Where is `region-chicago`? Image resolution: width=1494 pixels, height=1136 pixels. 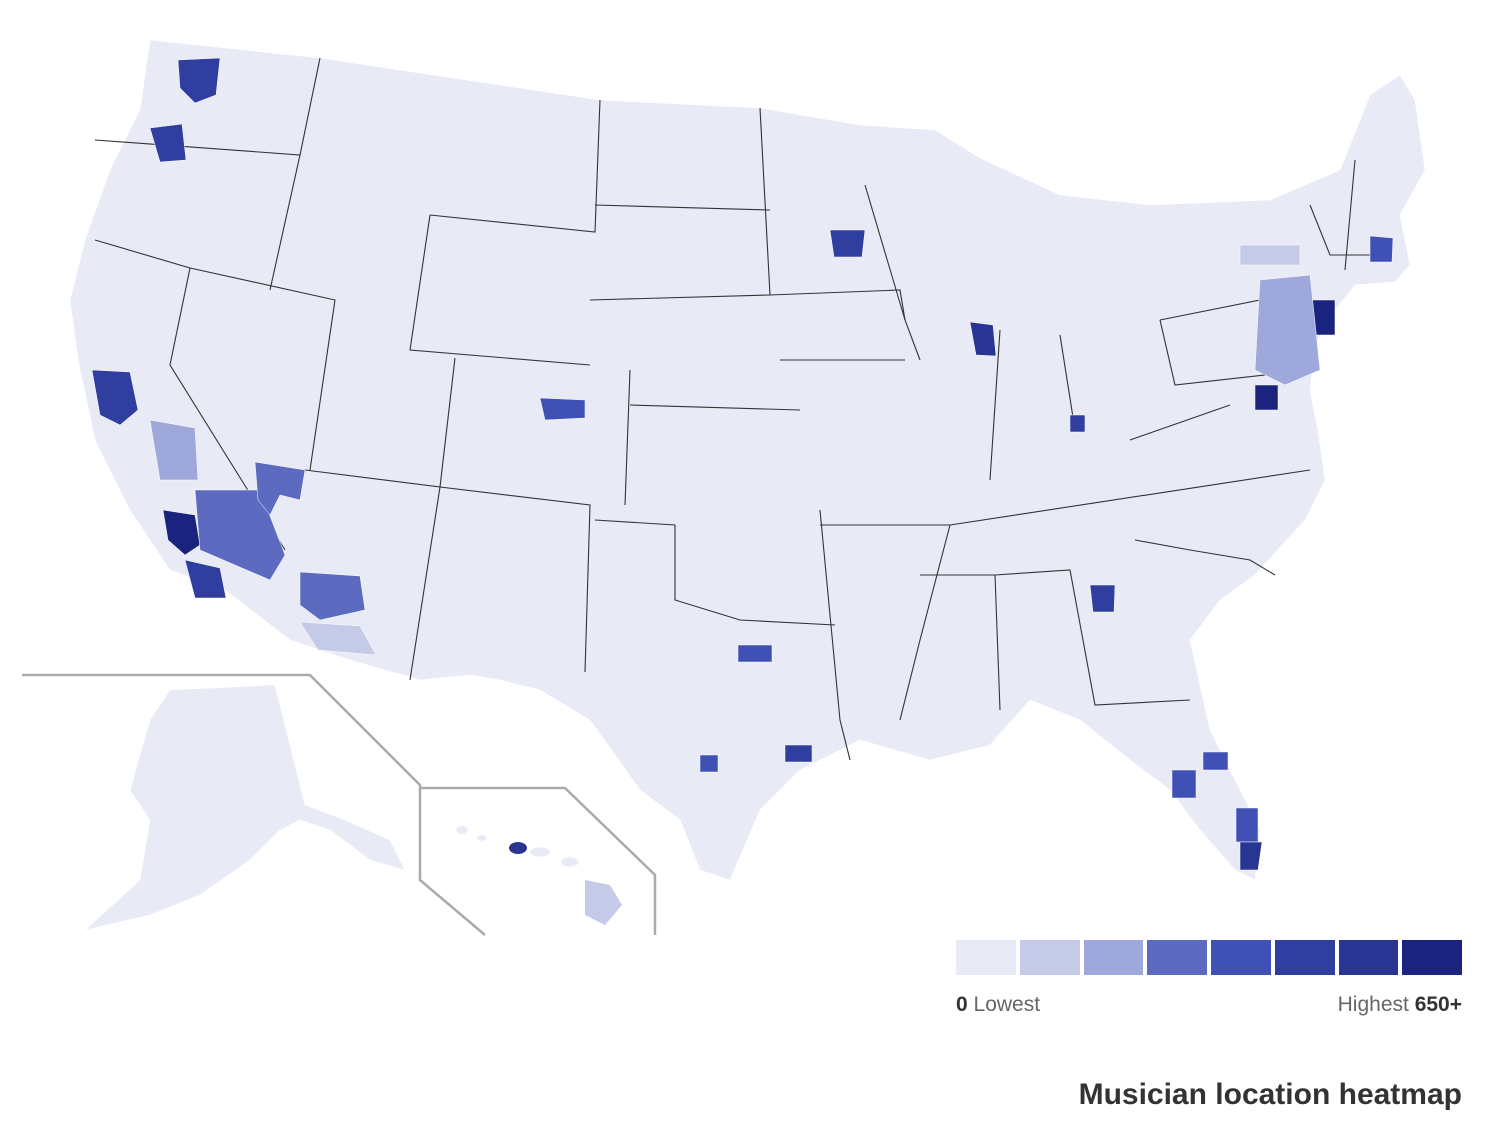
region-chicago is located at coordinates (983, 339).